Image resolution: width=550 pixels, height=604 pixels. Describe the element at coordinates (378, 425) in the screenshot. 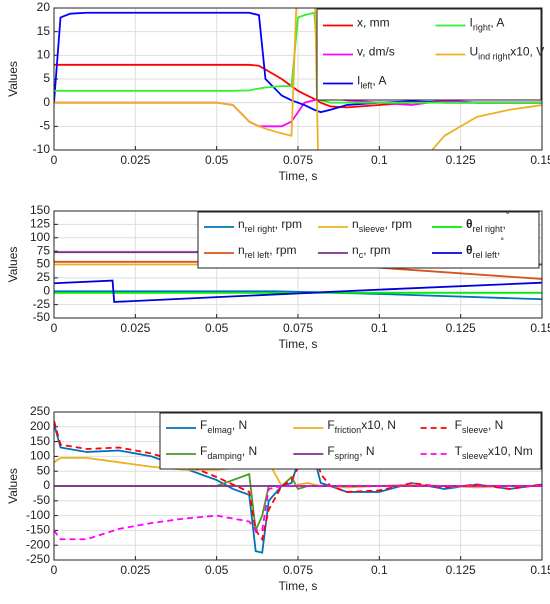

I see `legend-text-part: x10, N` at that location.